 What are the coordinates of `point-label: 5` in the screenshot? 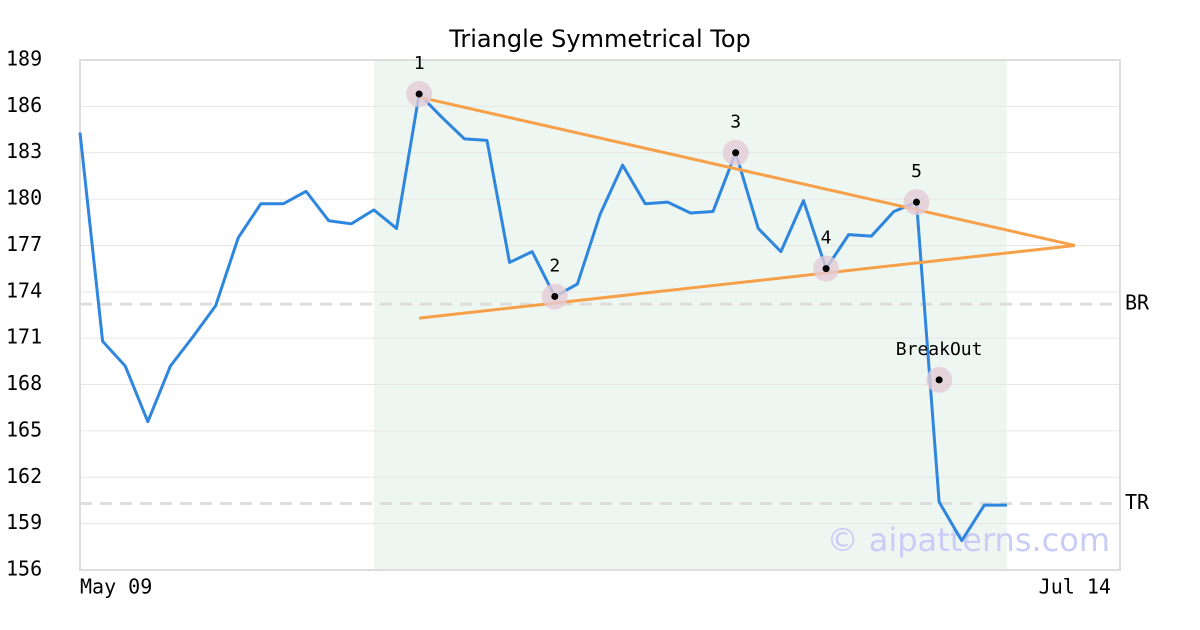 It's located at (916, 171).